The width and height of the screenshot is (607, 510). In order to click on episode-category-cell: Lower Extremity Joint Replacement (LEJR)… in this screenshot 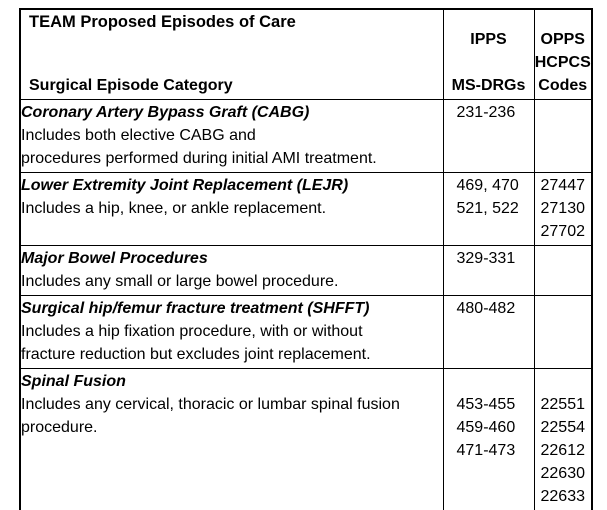, I will do `click(231, 209)`.